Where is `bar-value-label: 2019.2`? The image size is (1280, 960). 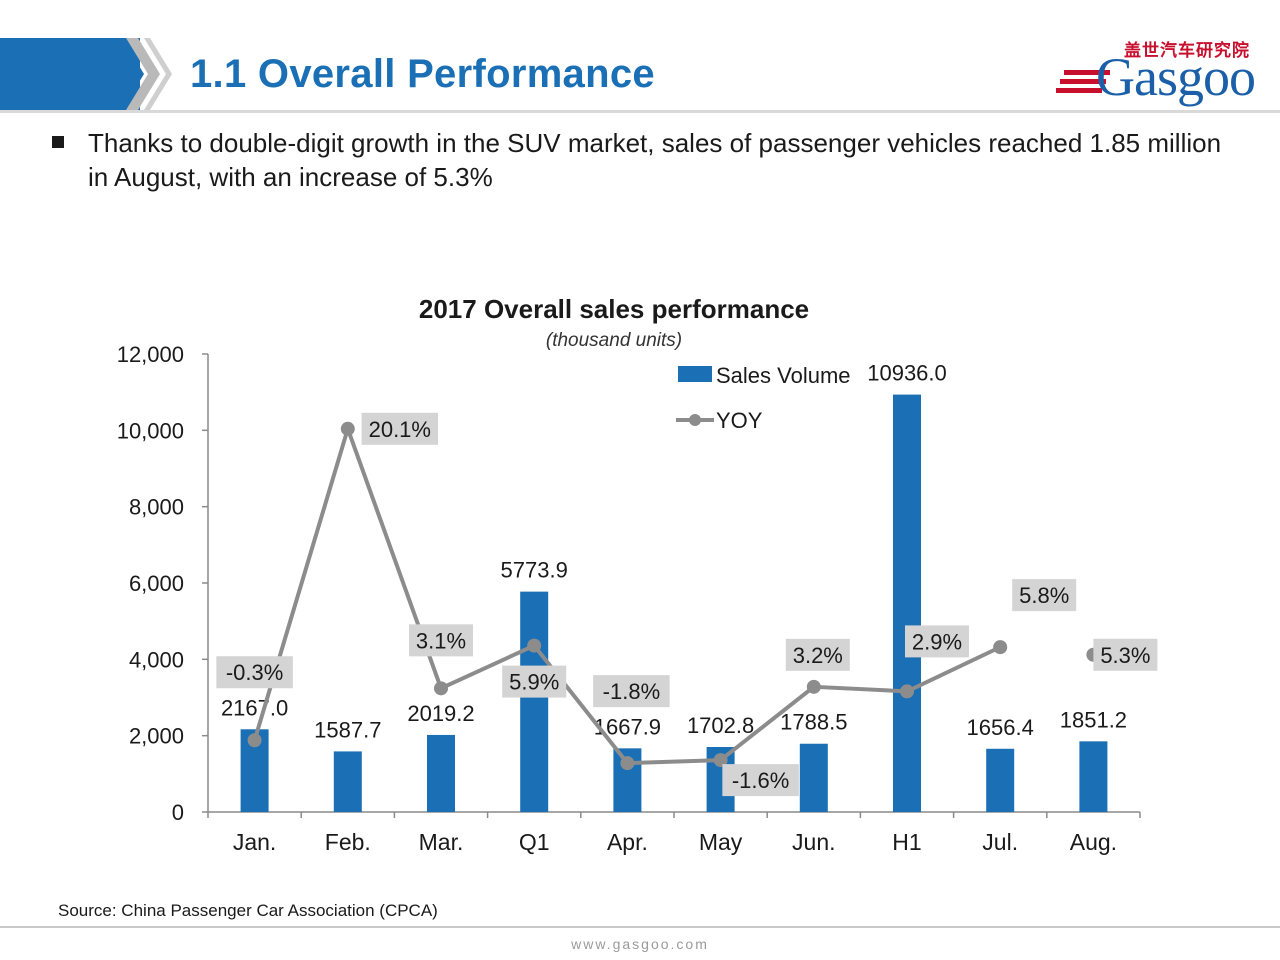 bar-value-label: 2019.2 is located at coordinates (440, 713).